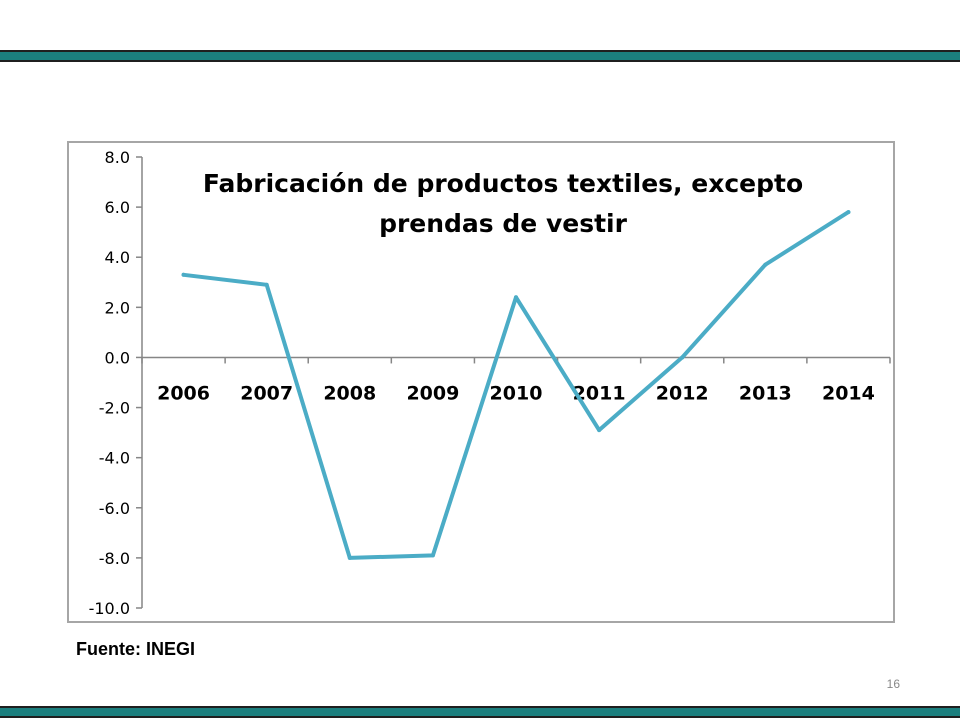 This screenshot has height=720, width=960. Describe the element at coordinates (516, 393) in the screenshot. I see `x-category-label: 2010` at that location.